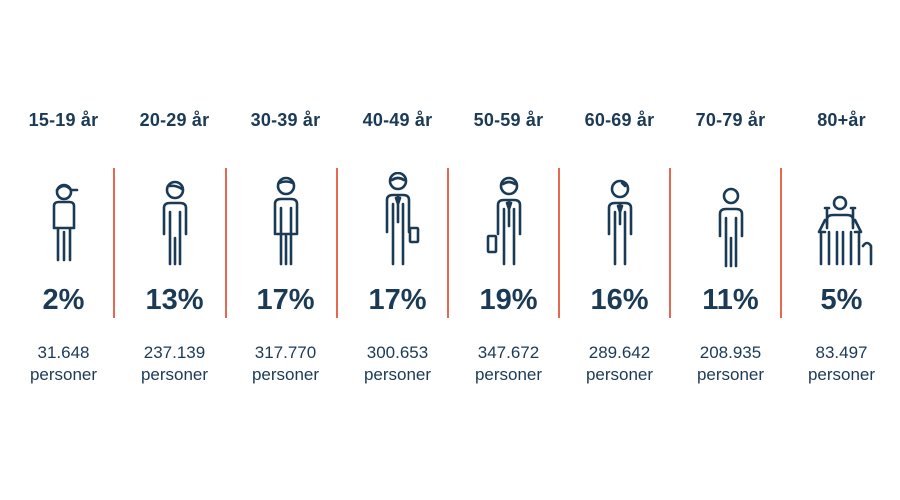 This screenshot has width=900, height=500. Describe the element at coordinates (842, 222) in the screenshot. I see `elderly-with-walker-icon` at that location.